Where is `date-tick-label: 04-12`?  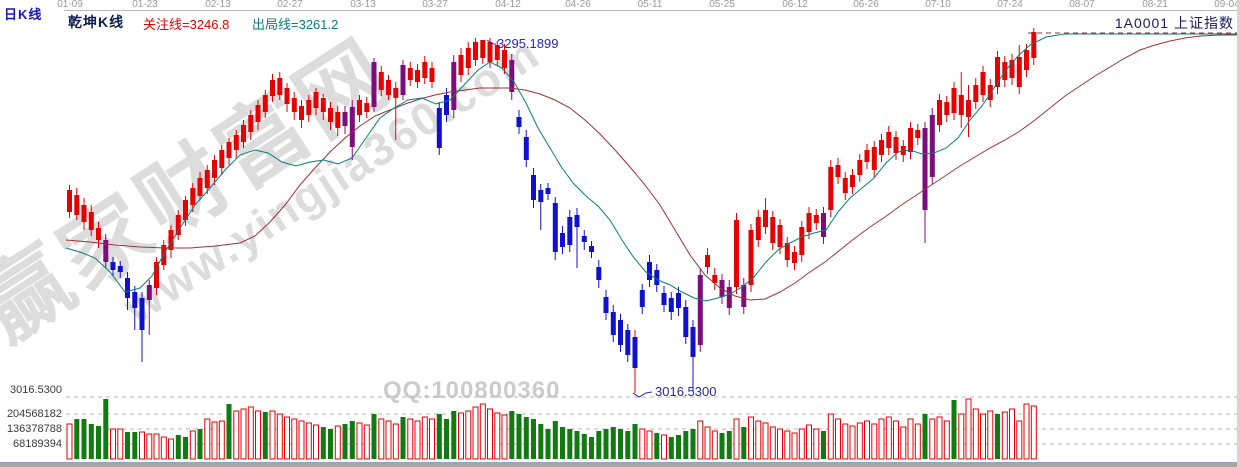
date-tick-label: 04-12 is located at coordinates (508, 5).